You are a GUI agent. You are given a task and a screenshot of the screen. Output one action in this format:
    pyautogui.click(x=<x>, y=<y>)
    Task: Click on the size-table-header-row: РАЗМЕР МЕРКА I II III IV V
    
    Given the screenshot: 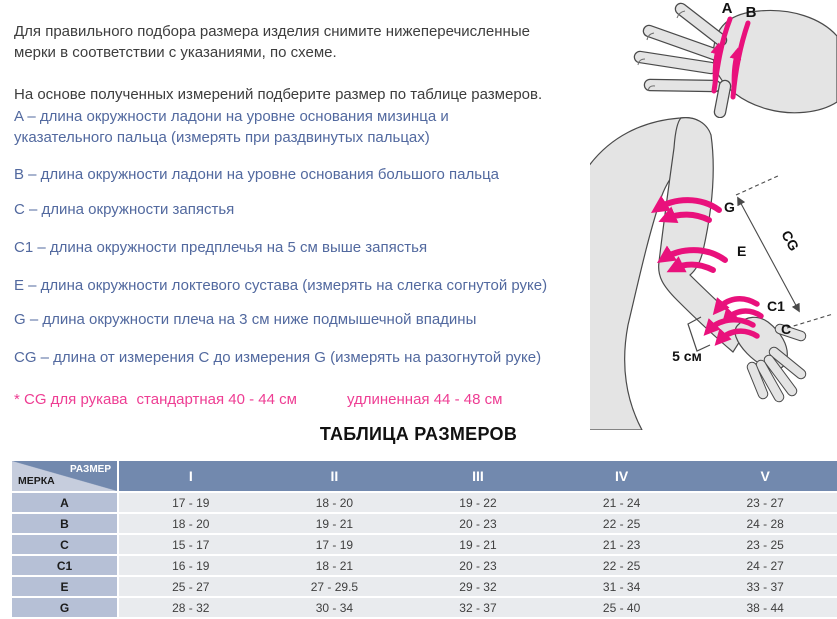 What is the action you would take?
    pyautogui.click(x=424, y=476)
    